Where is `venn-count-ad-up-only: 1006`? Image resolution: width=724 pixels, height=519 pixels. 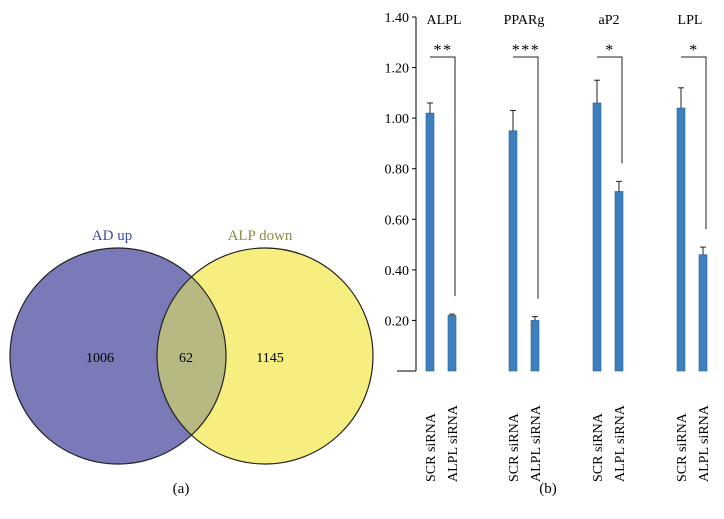
venn-count-ad-up-only: 1006 is located at coordinates (100, 358).